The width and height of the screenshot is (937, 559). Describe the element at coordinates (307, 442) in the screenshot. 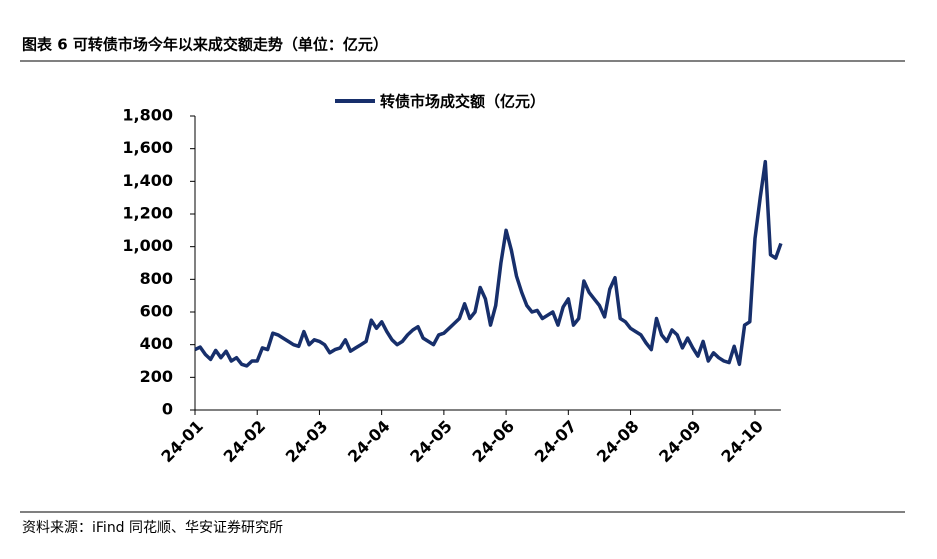

I see `x-tick-label: 24-03` at that location.